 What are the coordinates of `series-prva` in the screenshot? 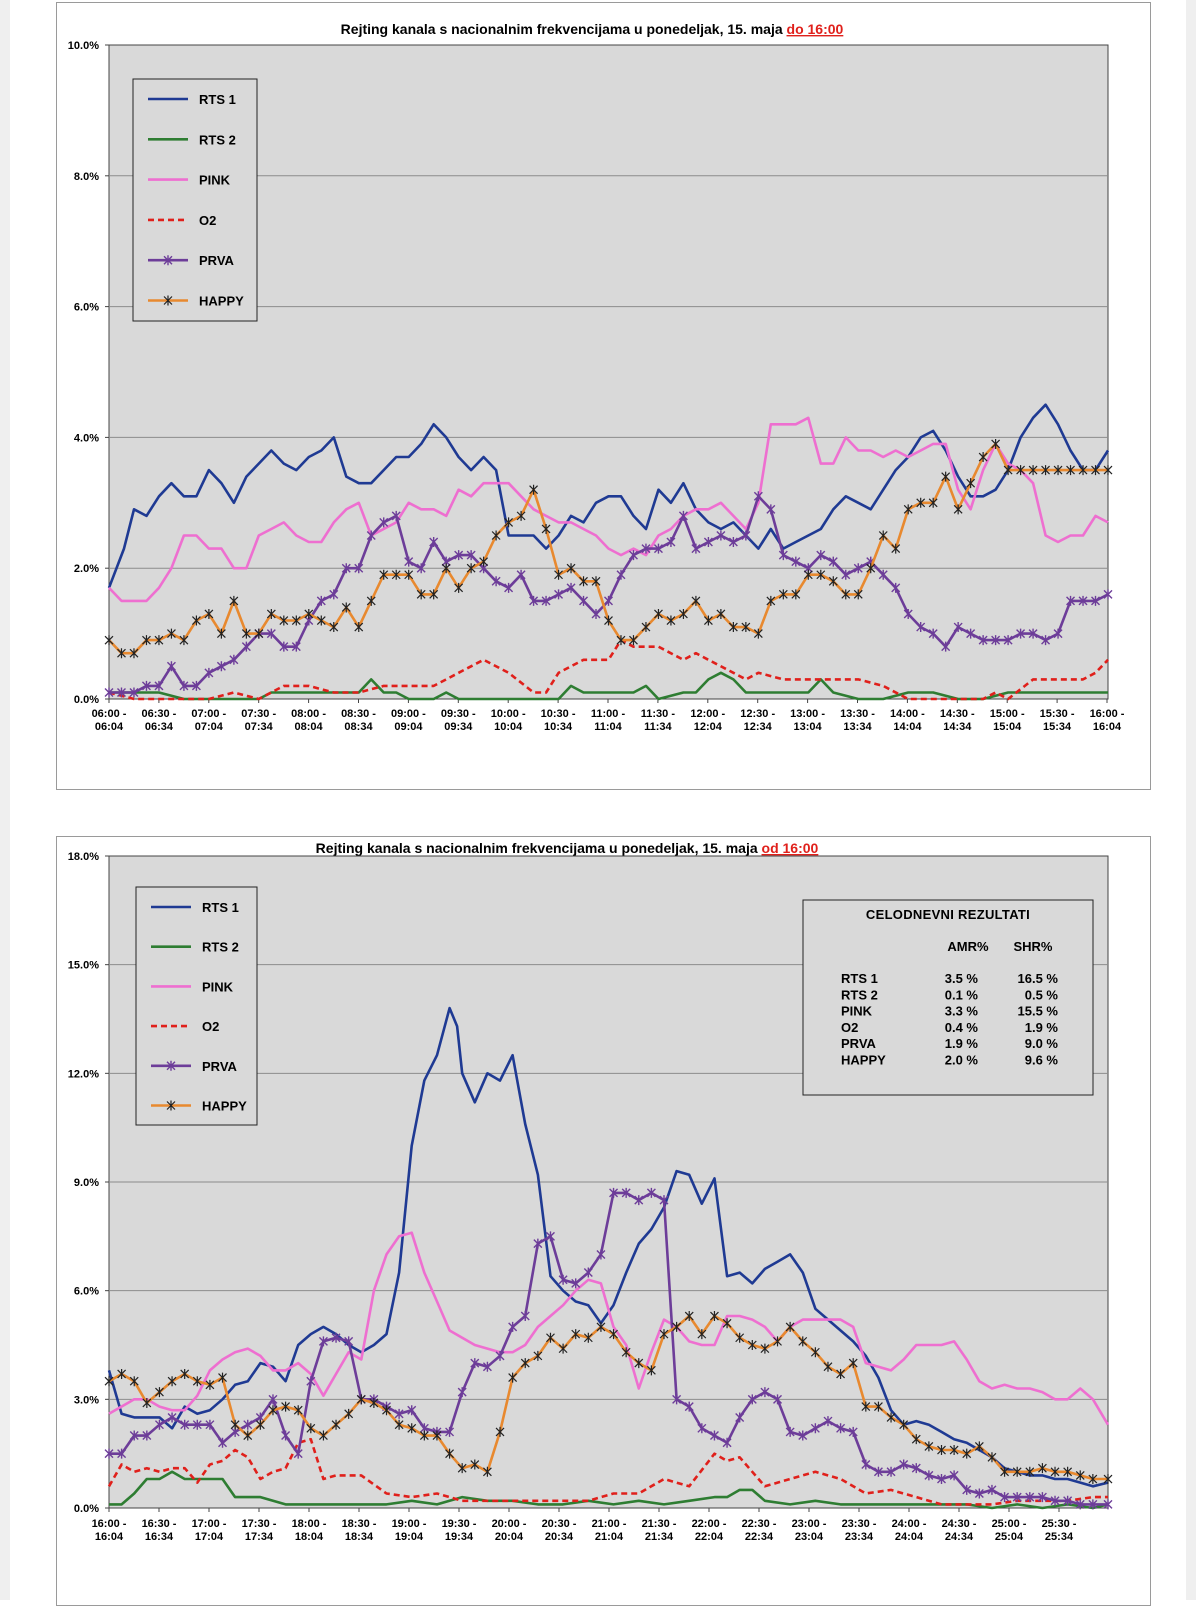 It's located at (608, 594).